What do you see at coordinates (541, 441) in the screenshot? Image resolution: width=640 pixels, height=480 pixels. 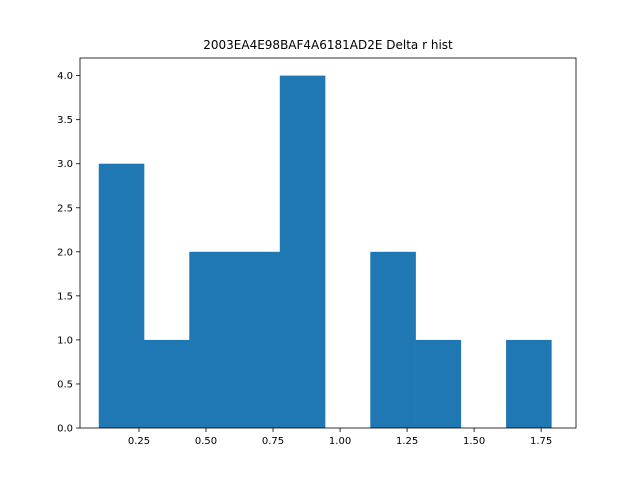 I see `x-tick-label: 1.75` at bounding box center [541, 441].